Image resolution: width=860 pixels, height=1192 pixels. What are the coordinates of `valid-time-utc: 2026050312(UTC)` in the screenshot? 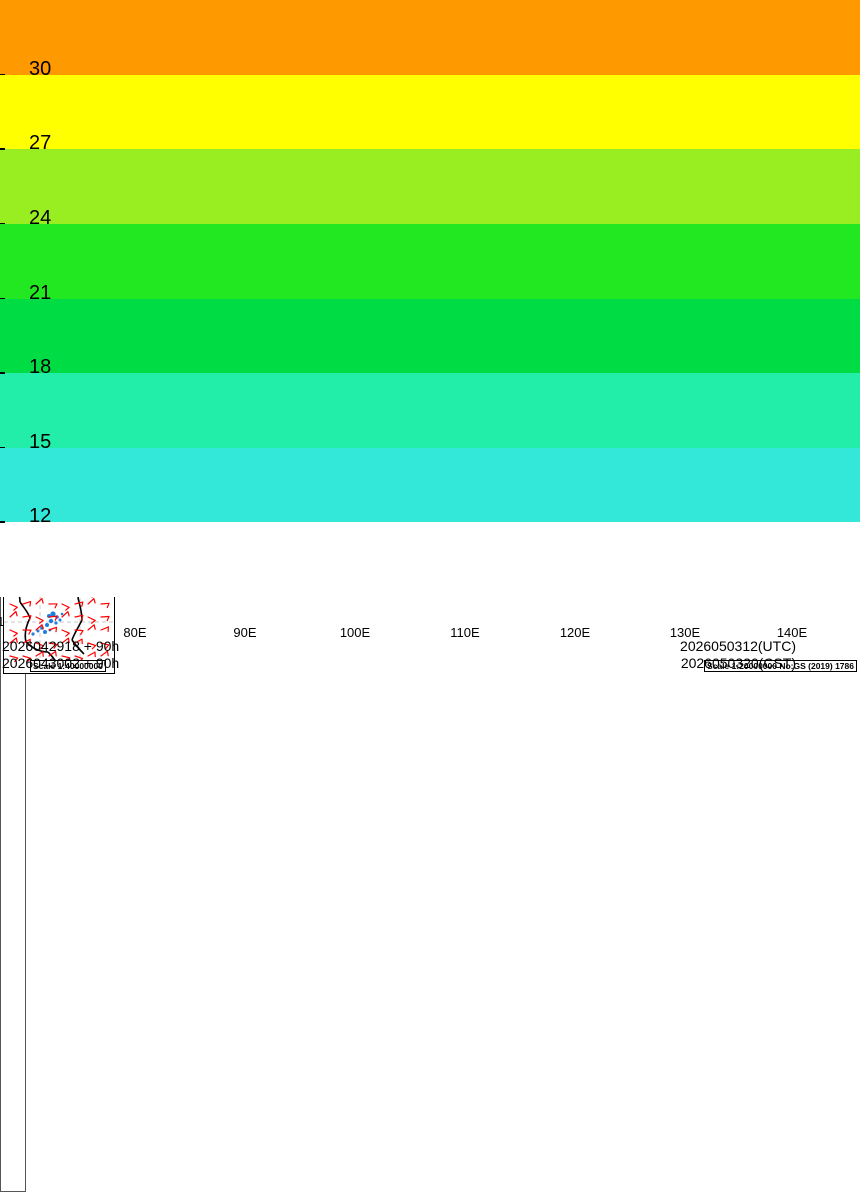 It's located at (738, 646).